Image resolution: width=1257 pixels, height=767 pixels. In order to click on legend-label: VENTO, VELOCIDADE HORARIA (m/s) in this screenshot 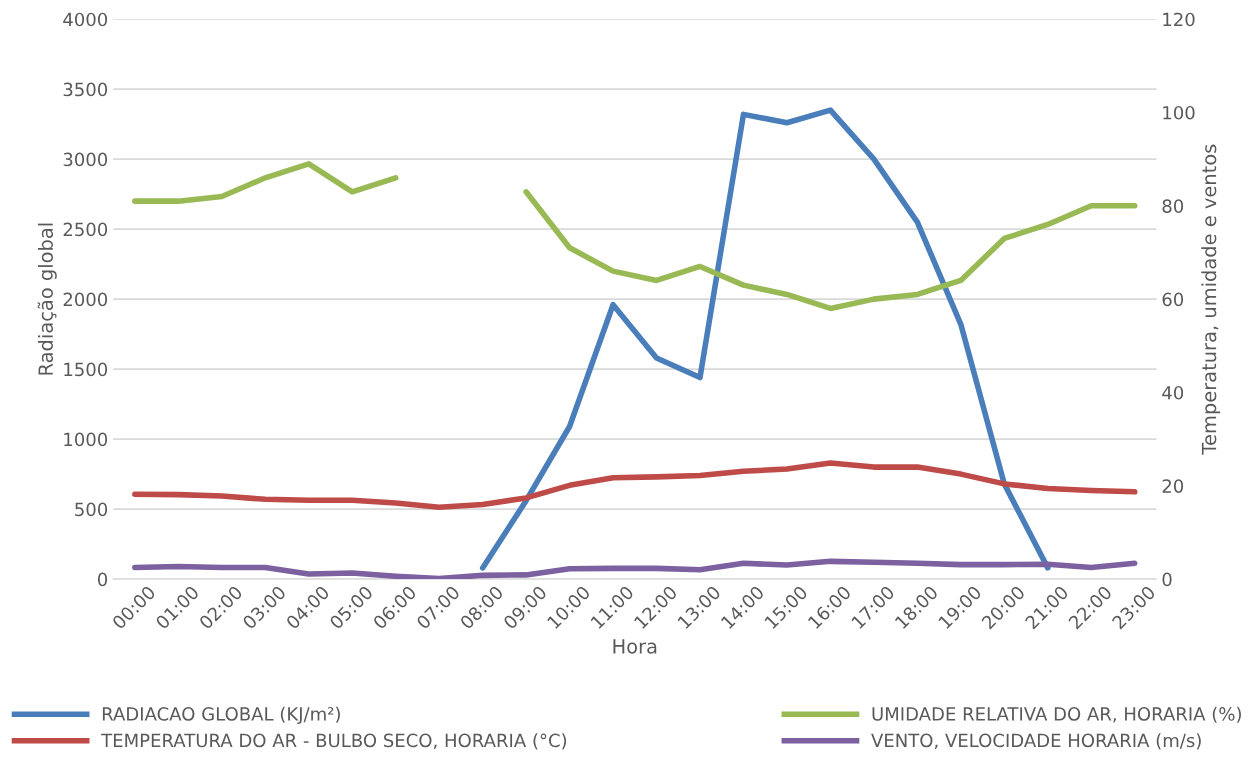, I will do `click(1036, 741)`.